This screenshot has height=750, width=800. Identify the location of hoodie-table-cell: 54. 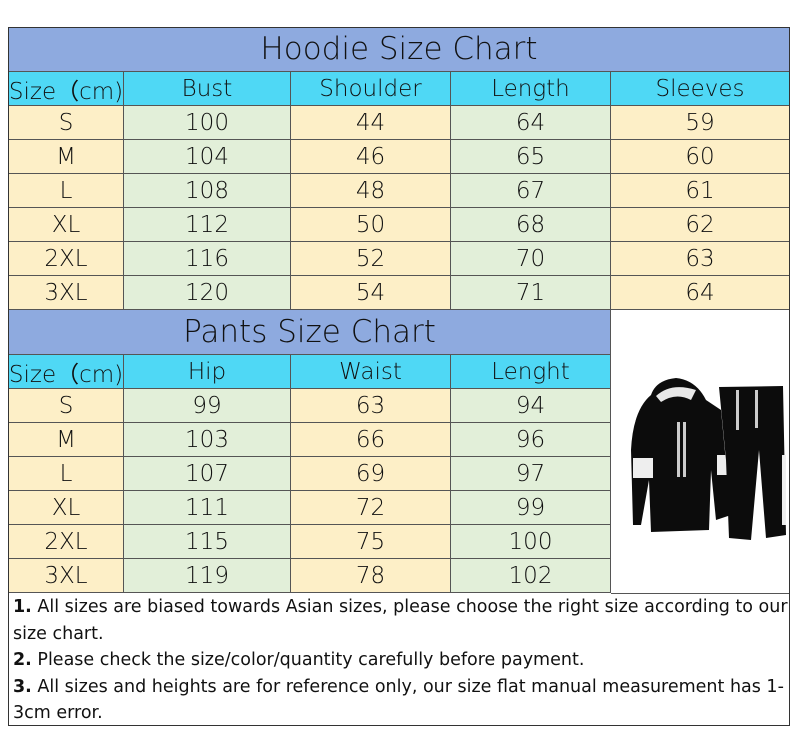
(371, 293).